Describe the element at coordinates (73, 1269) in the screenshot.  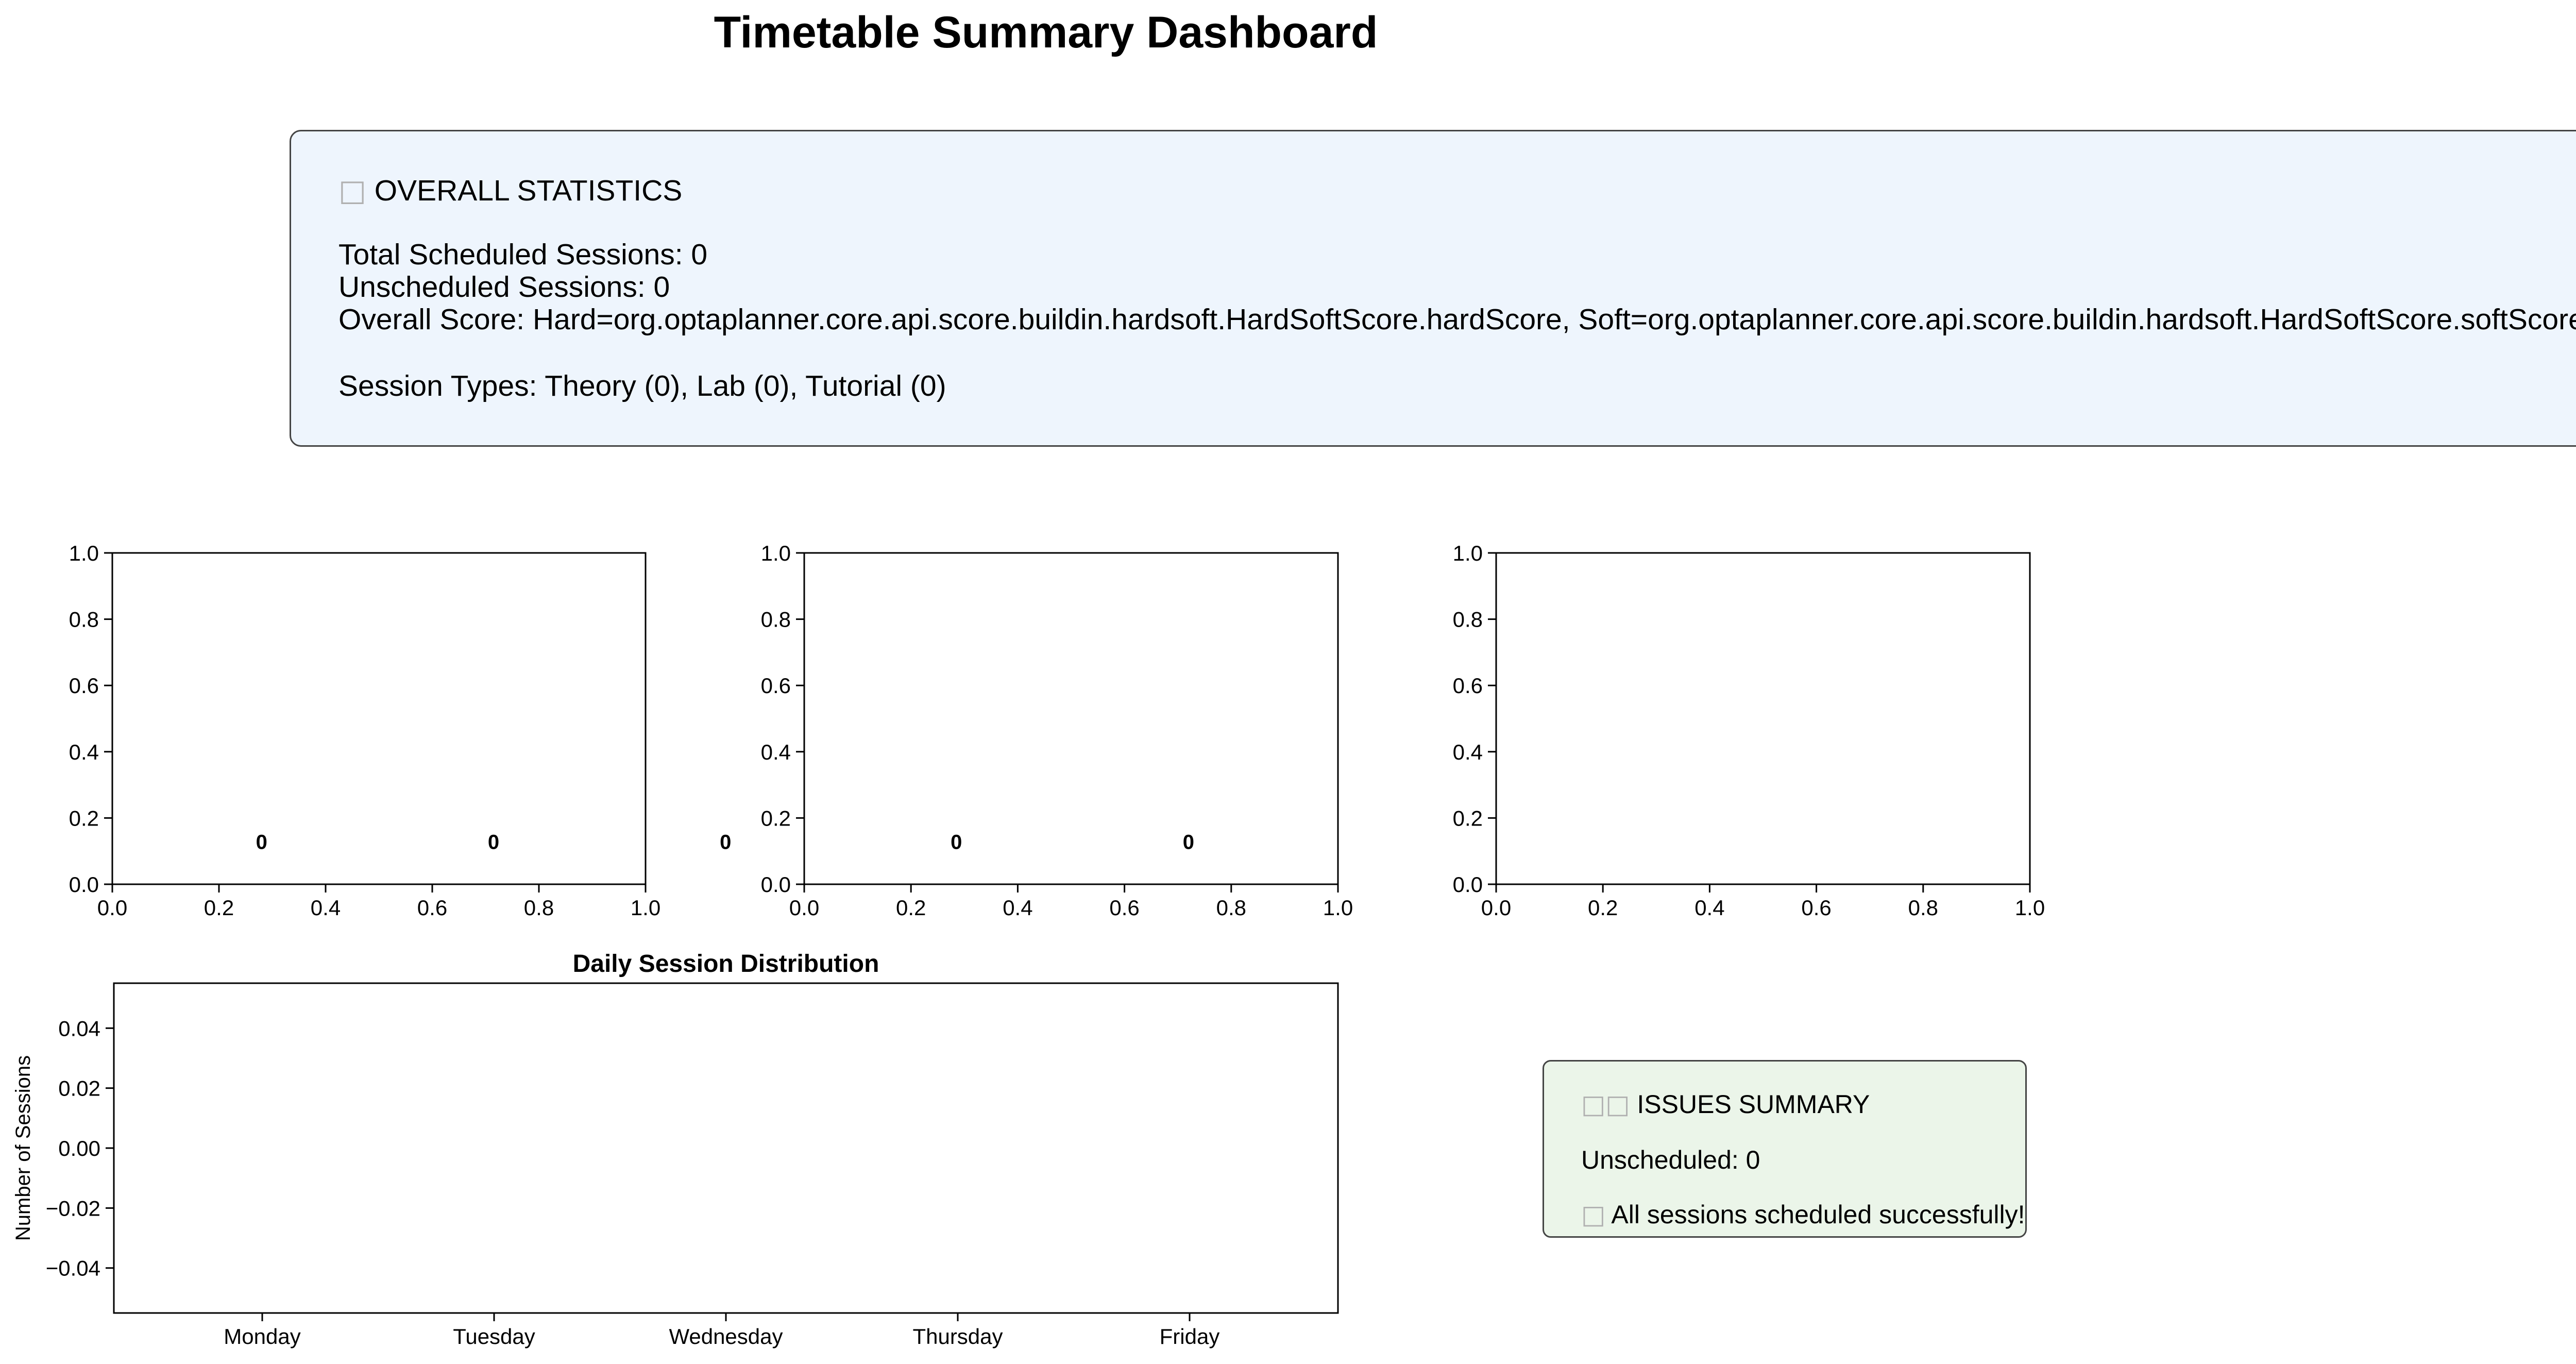
I see `y-tick-label: −0.04` at that location.